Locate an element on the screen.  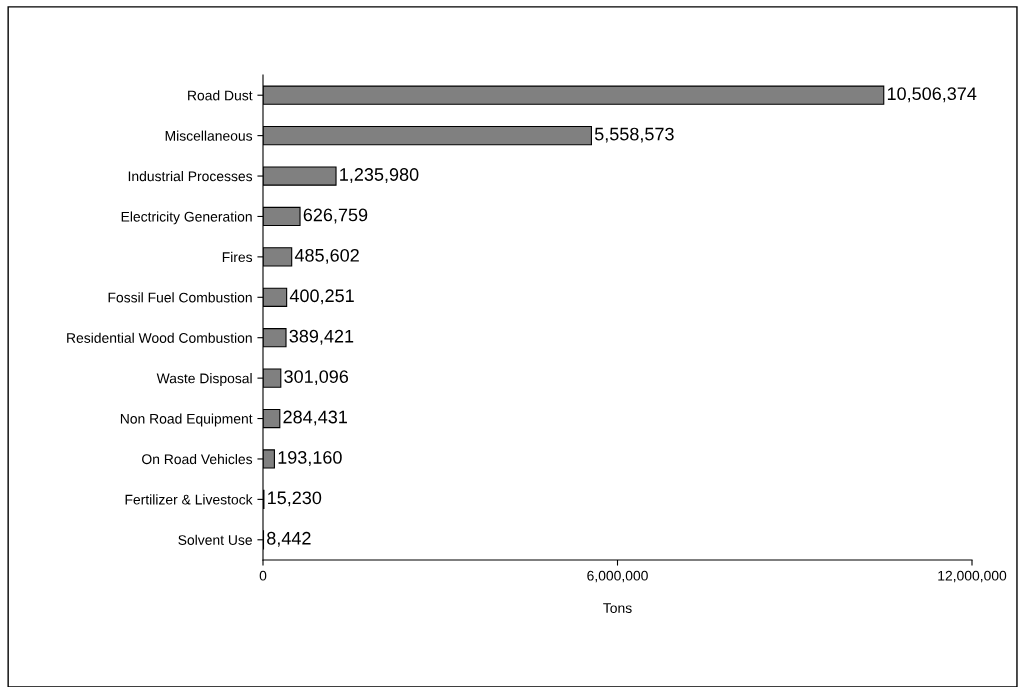
data-label: 626,759 is located at coordinates (335, 216).